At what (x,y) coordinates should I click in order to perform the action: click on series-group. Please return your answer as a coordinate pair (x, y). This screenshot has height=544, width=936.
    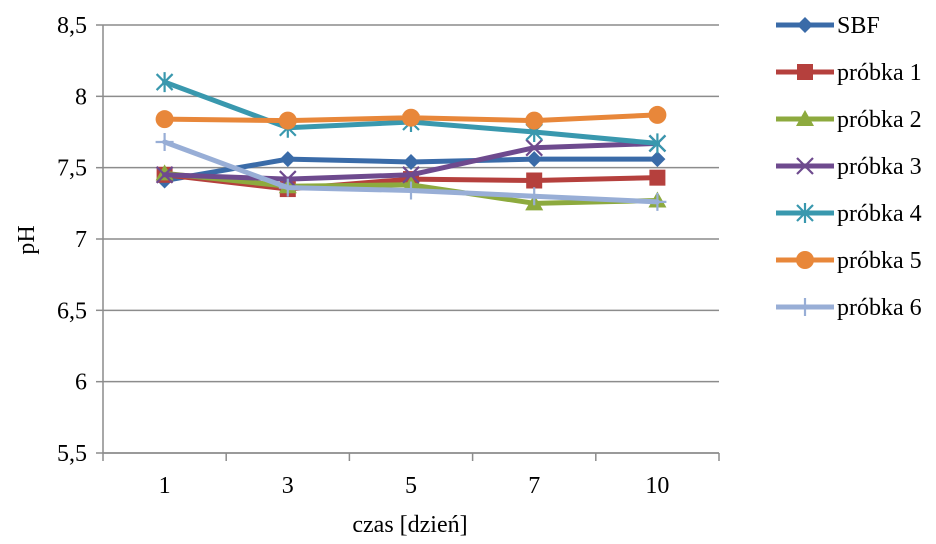
    Looking at the image, I should click on (411, 141).